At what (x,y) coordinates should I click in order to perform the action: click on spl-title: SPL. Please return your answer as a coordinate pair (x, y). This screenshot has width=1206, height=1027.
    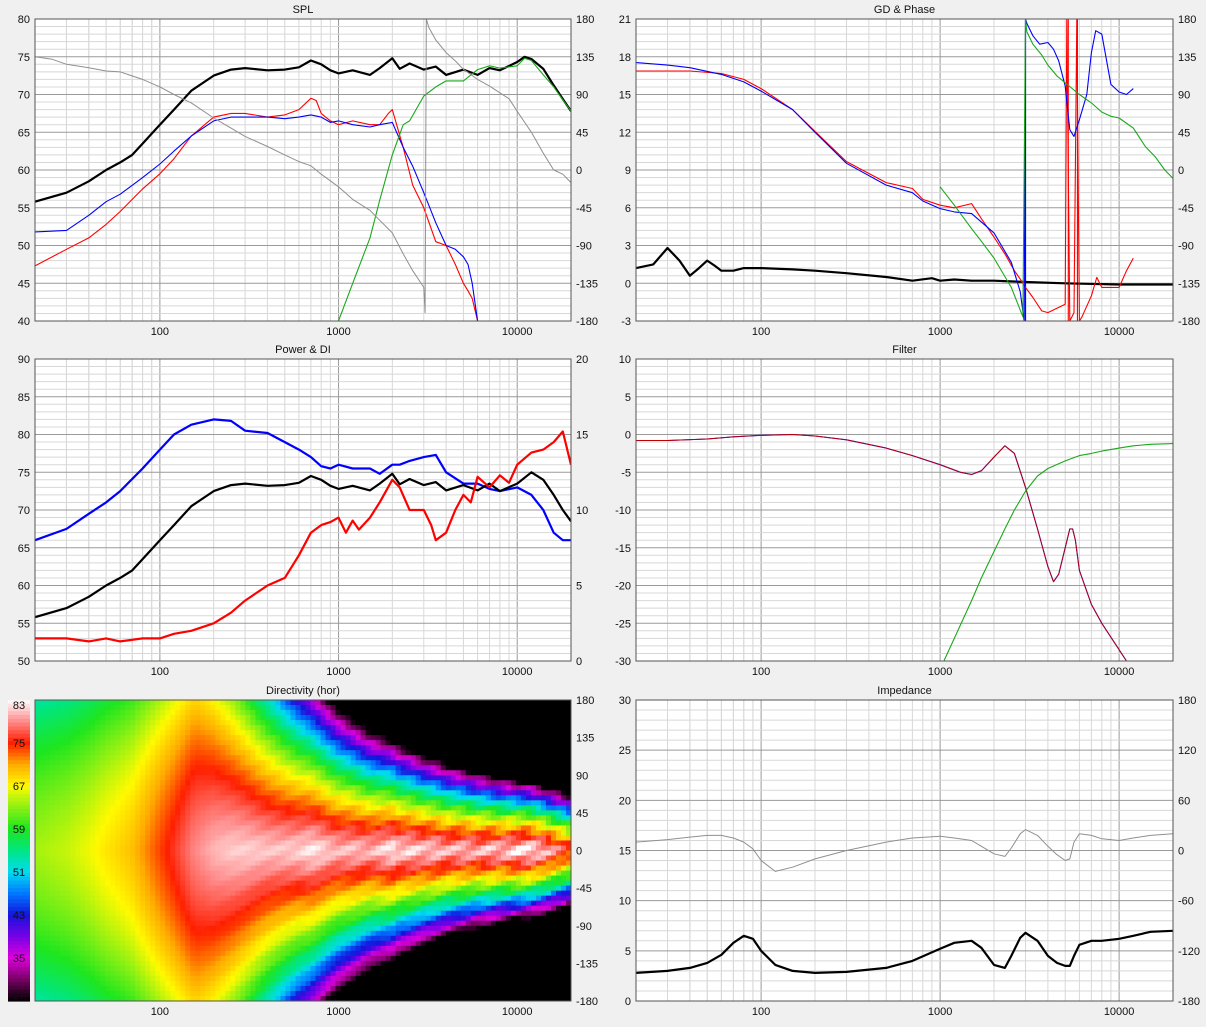
    Looking at the image, I should click on (303, 10).